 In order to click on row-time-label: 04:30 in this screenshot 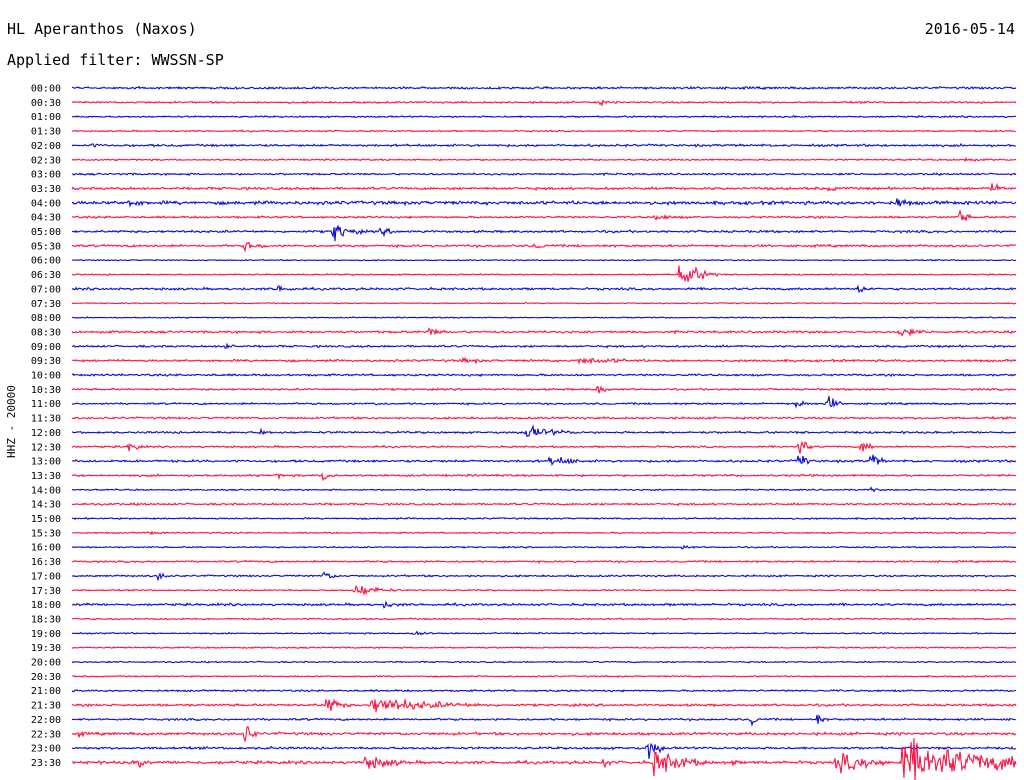, I will do `click(46, 218)`.